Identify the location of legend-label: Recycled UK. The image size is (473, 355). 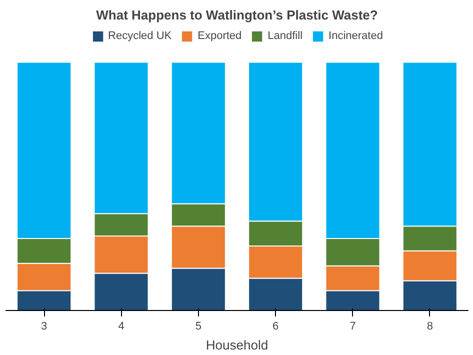
(140, 36).